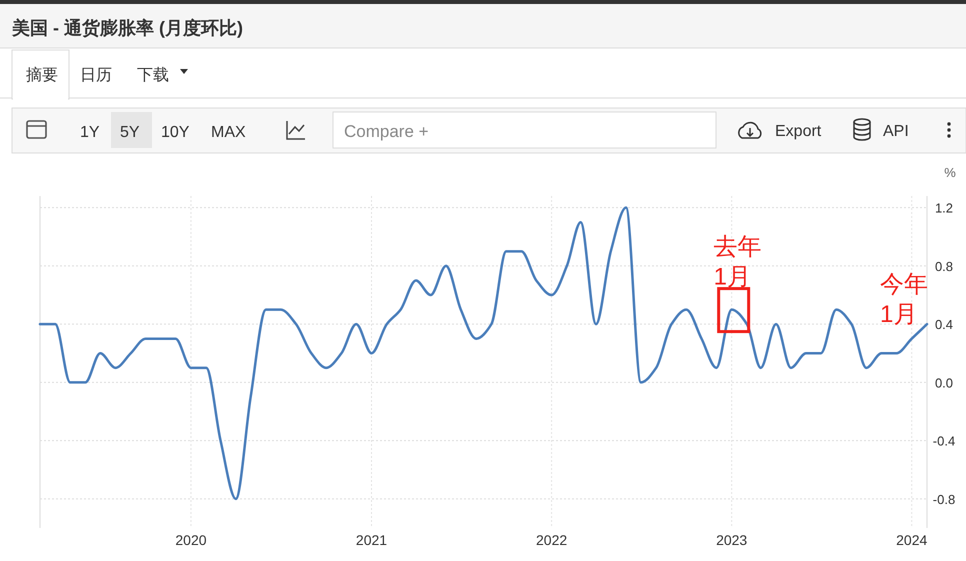 This screenshot has width=966, height=561. What do you see at coordinates (153, 75) in the screenshot?
I see `text: 下载` at bounding box center [153, 75].